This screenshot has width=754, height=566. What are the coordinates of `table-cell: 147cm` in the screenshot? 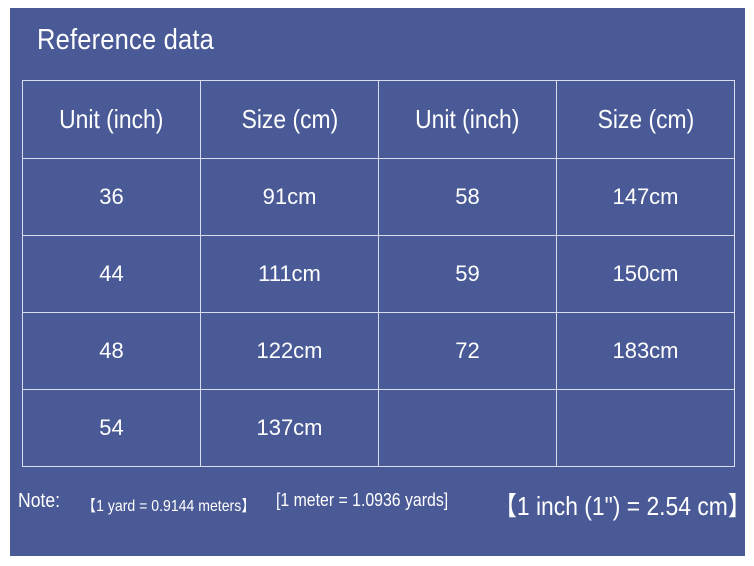 It's located at (645, 197).